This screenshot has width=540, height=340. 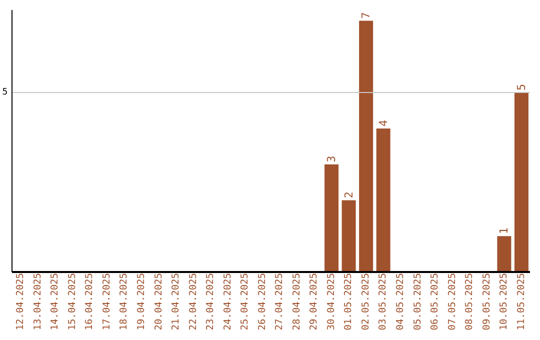 I want to click on x-tick-label: 30.04.2025, so click(x=331, y=301).